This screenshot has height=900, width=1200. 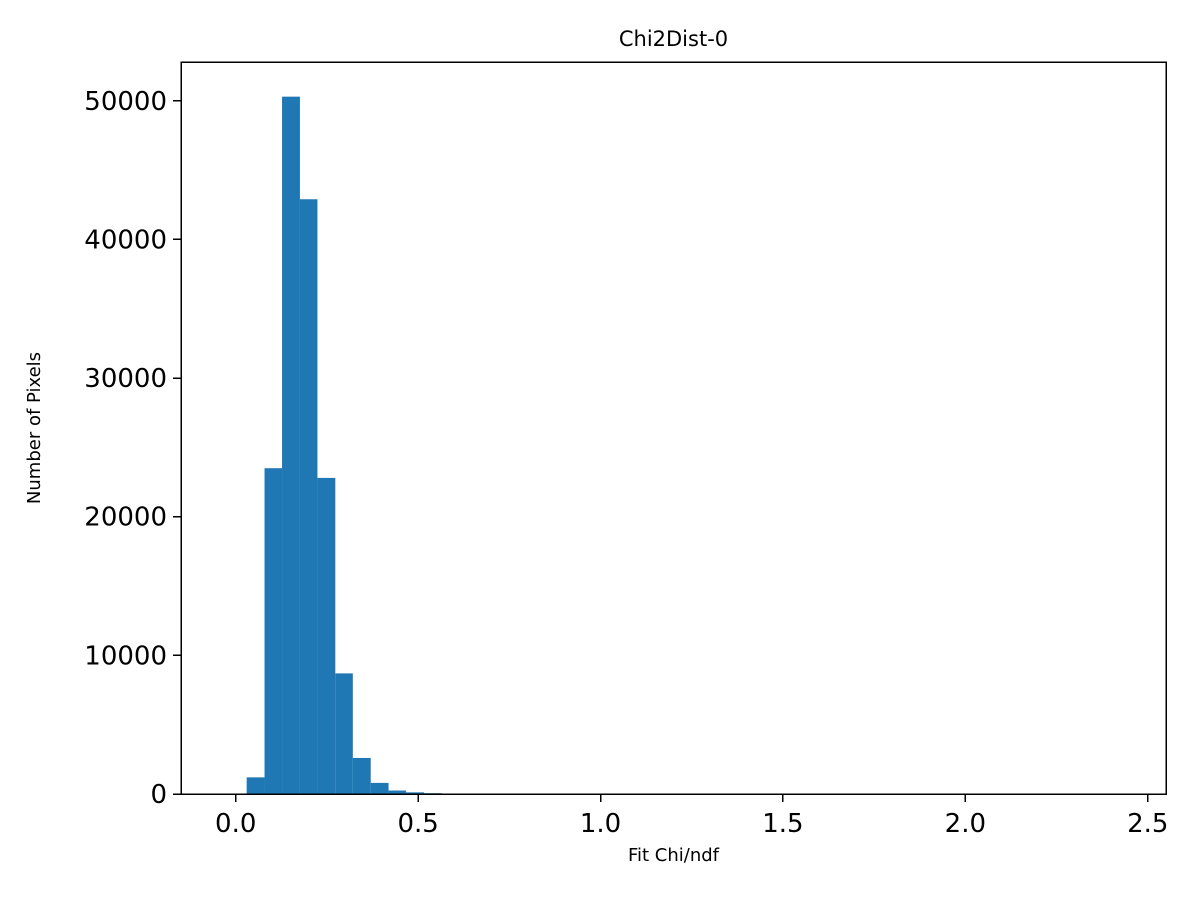 I want to click on x-tick-label: 1.5, so click(x=782, y=824).